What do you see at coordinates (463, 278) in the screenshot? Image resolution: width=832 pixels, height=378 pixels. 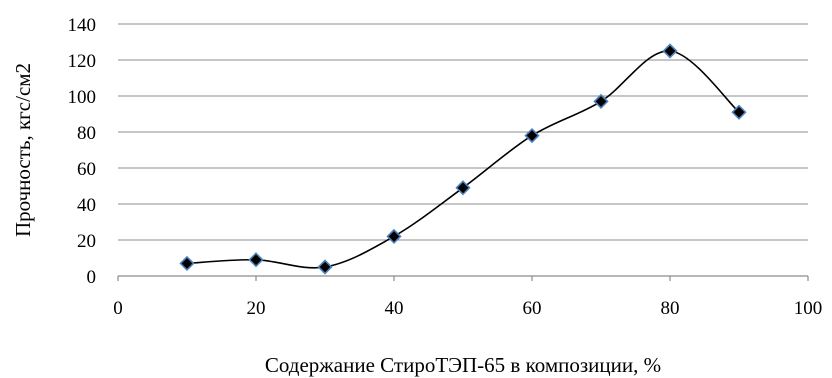 I see `axes` at bounding box center [463, 278].